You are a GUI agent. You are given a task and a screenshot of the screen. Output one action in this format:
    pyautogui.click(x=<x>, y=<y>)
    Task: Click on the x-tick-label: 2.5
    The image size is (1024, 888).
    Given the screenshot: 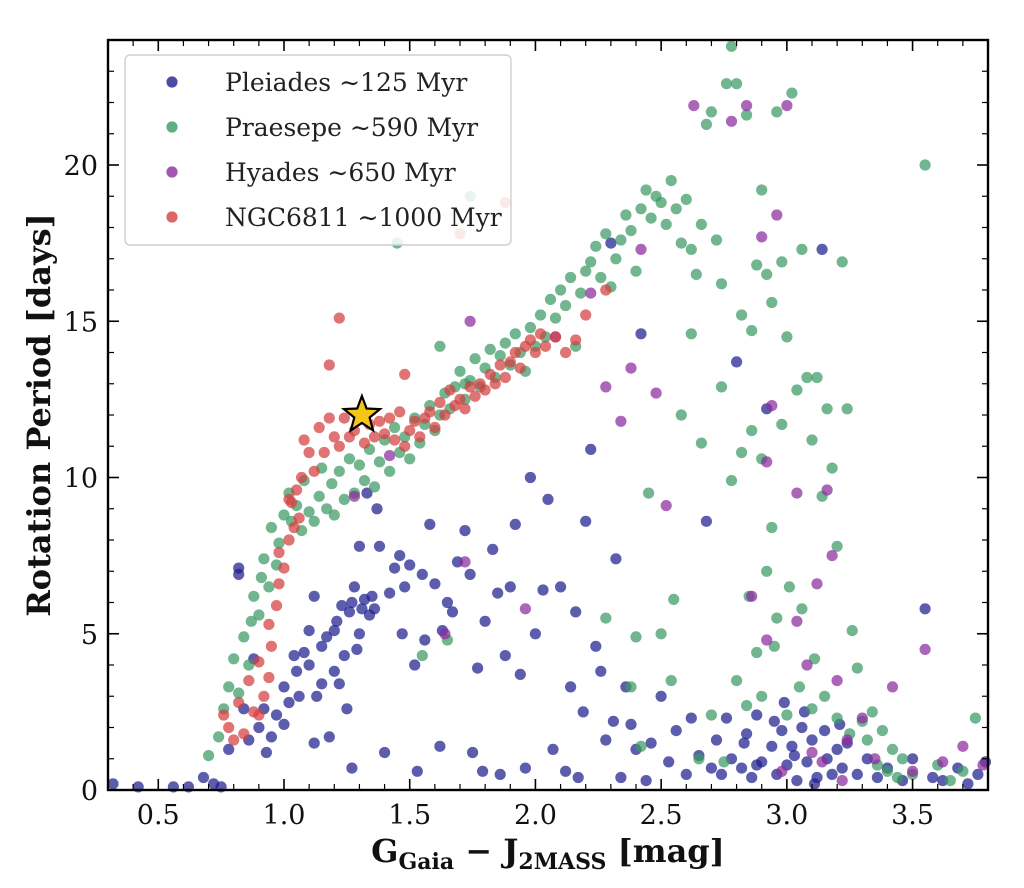 What is the action you would take?
    pyautogui.click(x=661, y=815)
    